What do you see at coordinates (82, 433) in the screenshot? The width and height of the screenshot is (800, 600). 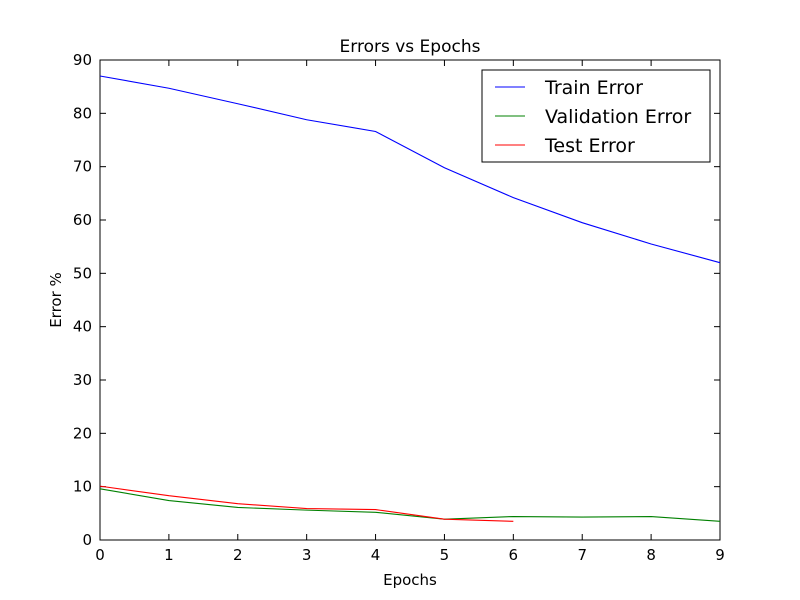 I see `y-tick-label: 20` at bounding box center [82, 433].